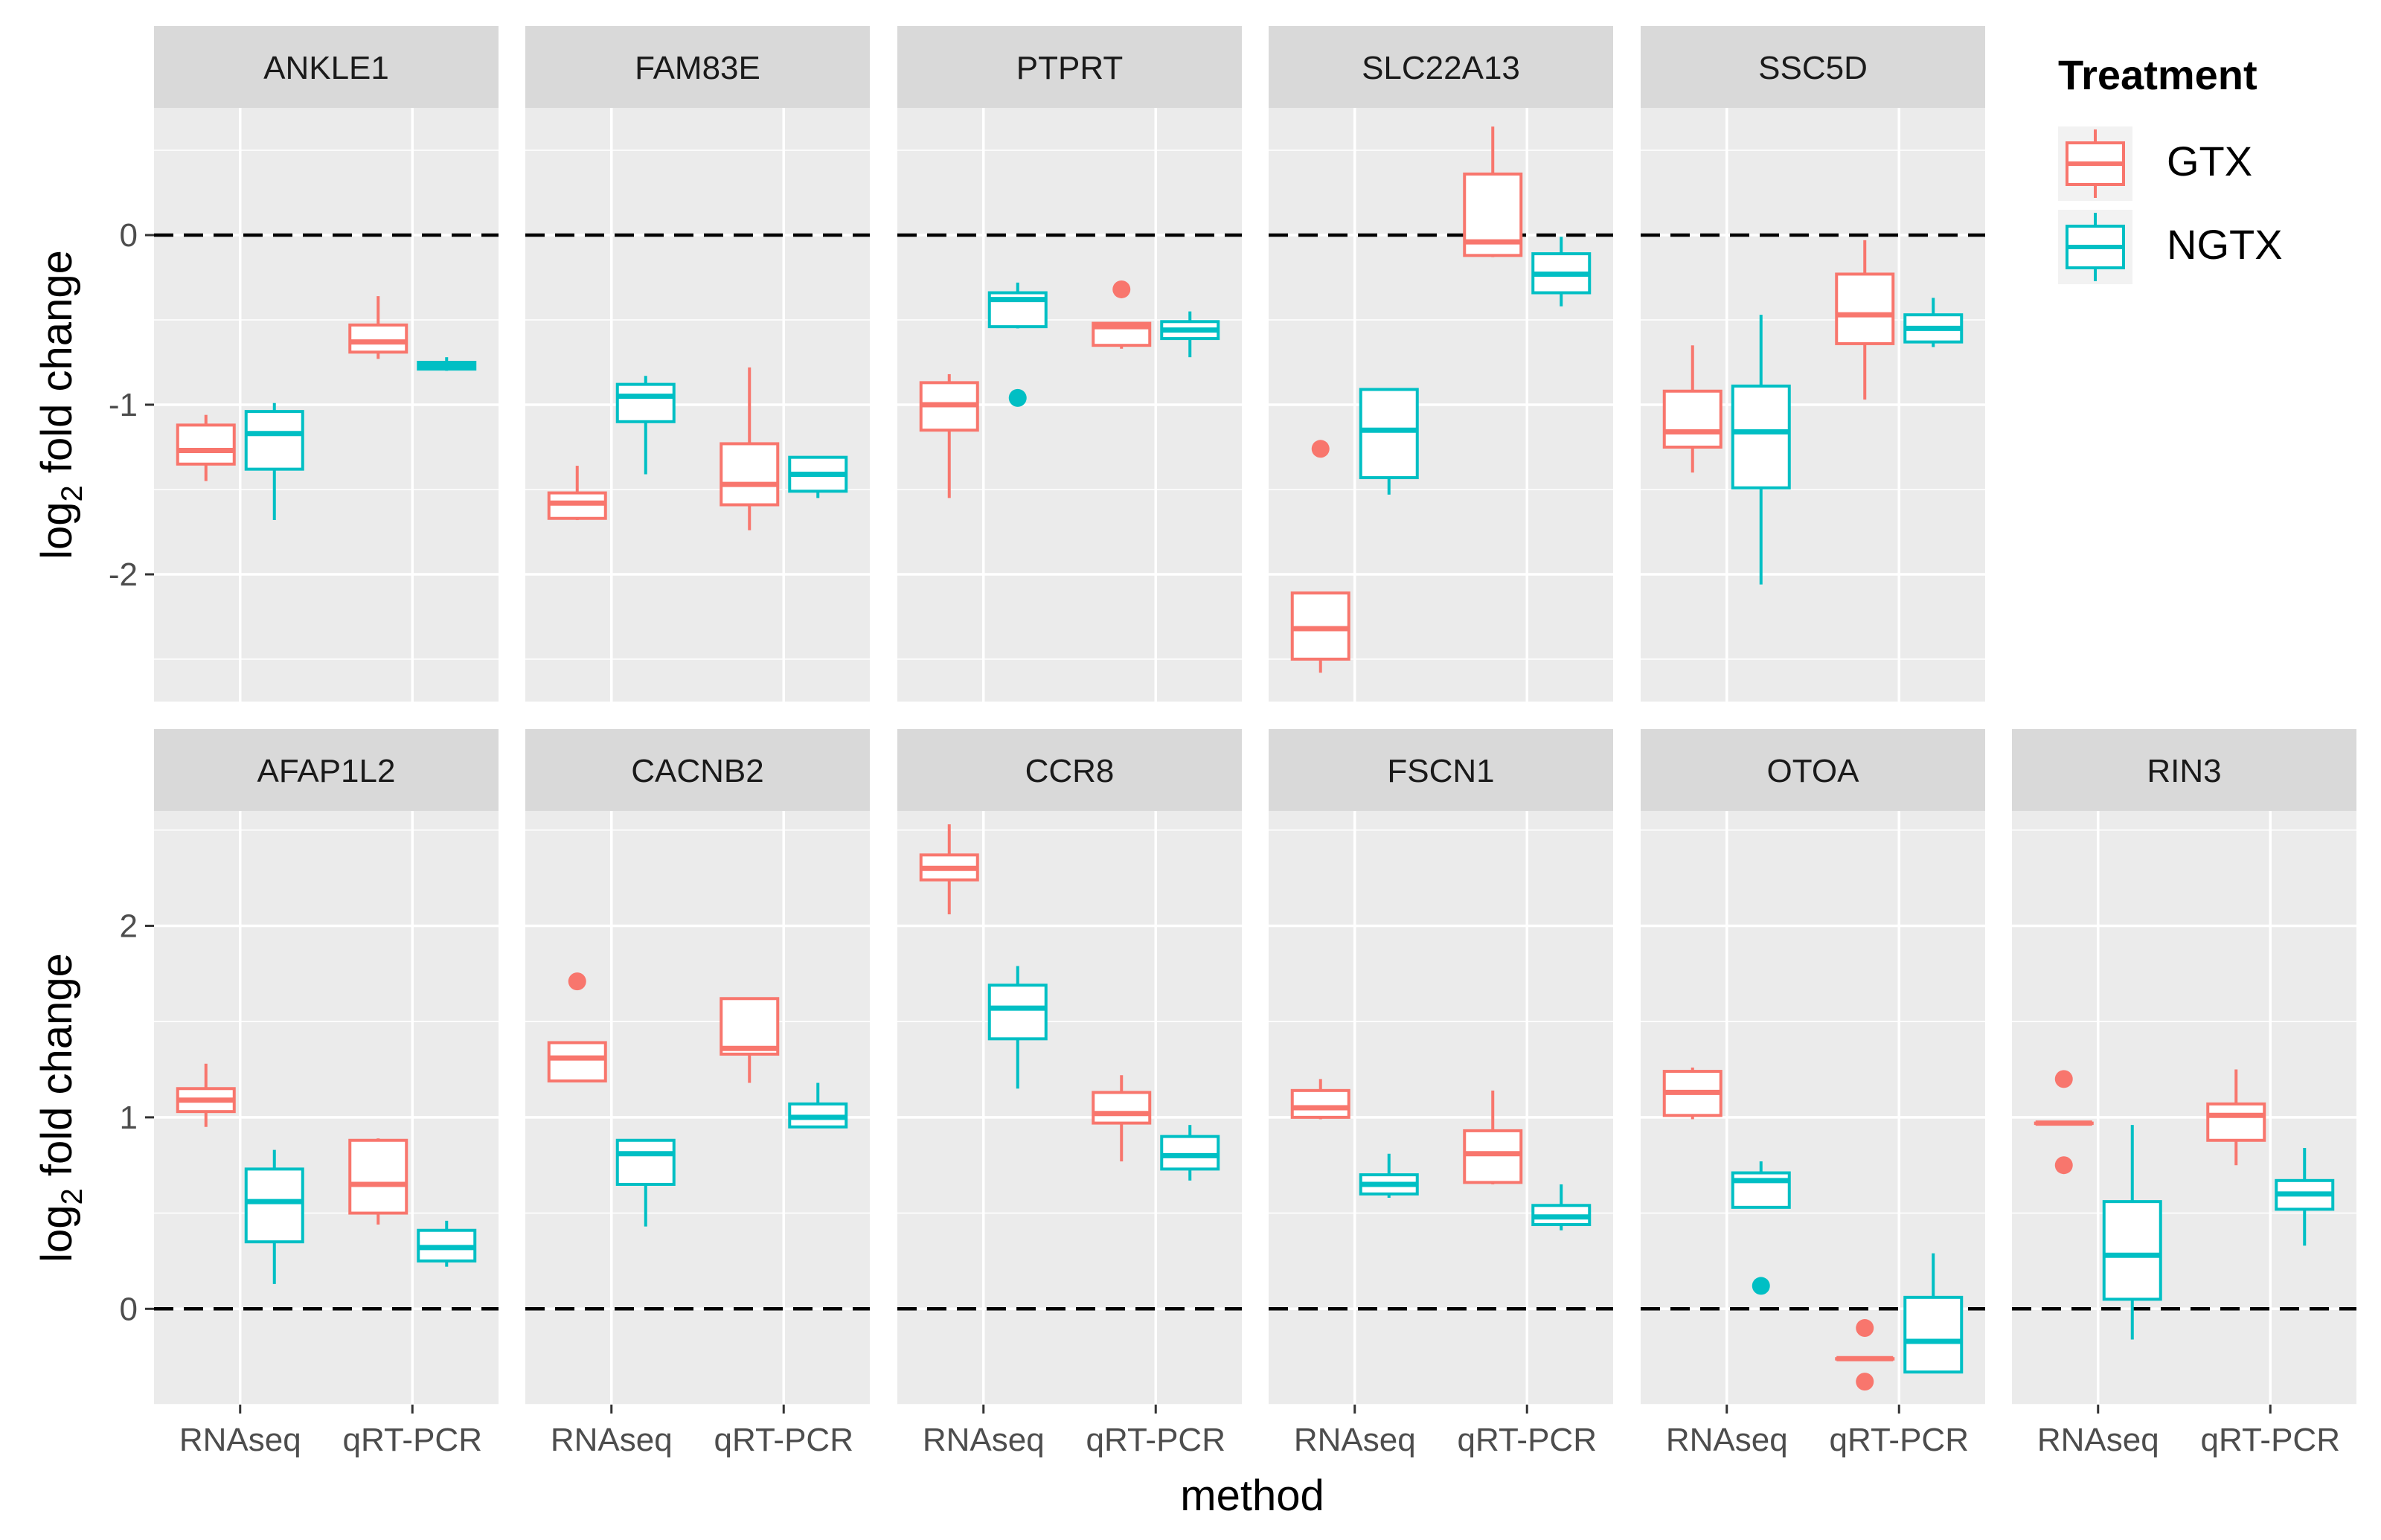 The height and width of the screenshot is (1540, 2381). I want to click on facet-panel-afap1l2: AFAP1L2 RNAseq qRT-PCR, so click(326, 1093).